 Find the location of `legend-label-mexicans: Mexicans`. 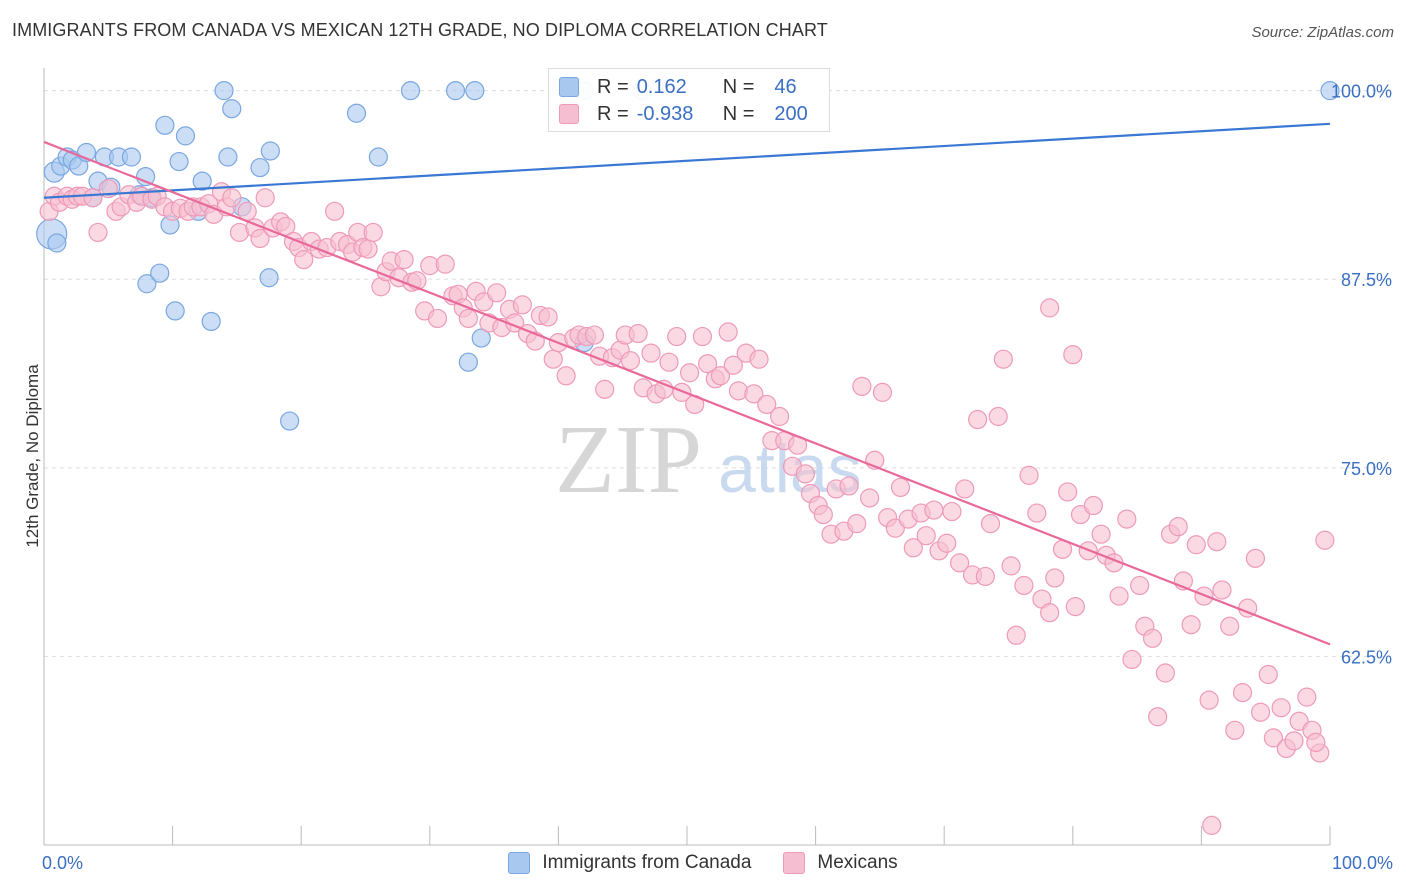

legend-label-mexicans: Mexicans is located at coordinates (857, 862).